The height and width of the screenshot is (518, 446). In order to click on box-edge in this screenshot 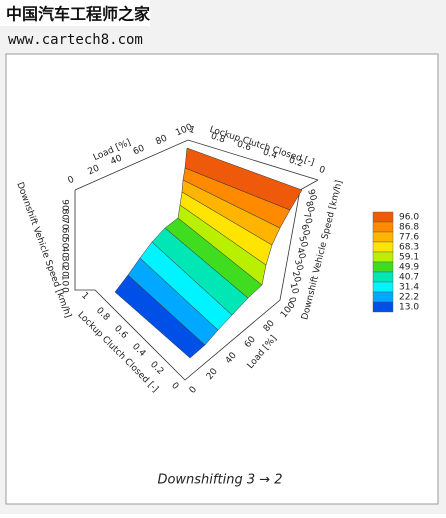, I will do `click(196, 165)`.